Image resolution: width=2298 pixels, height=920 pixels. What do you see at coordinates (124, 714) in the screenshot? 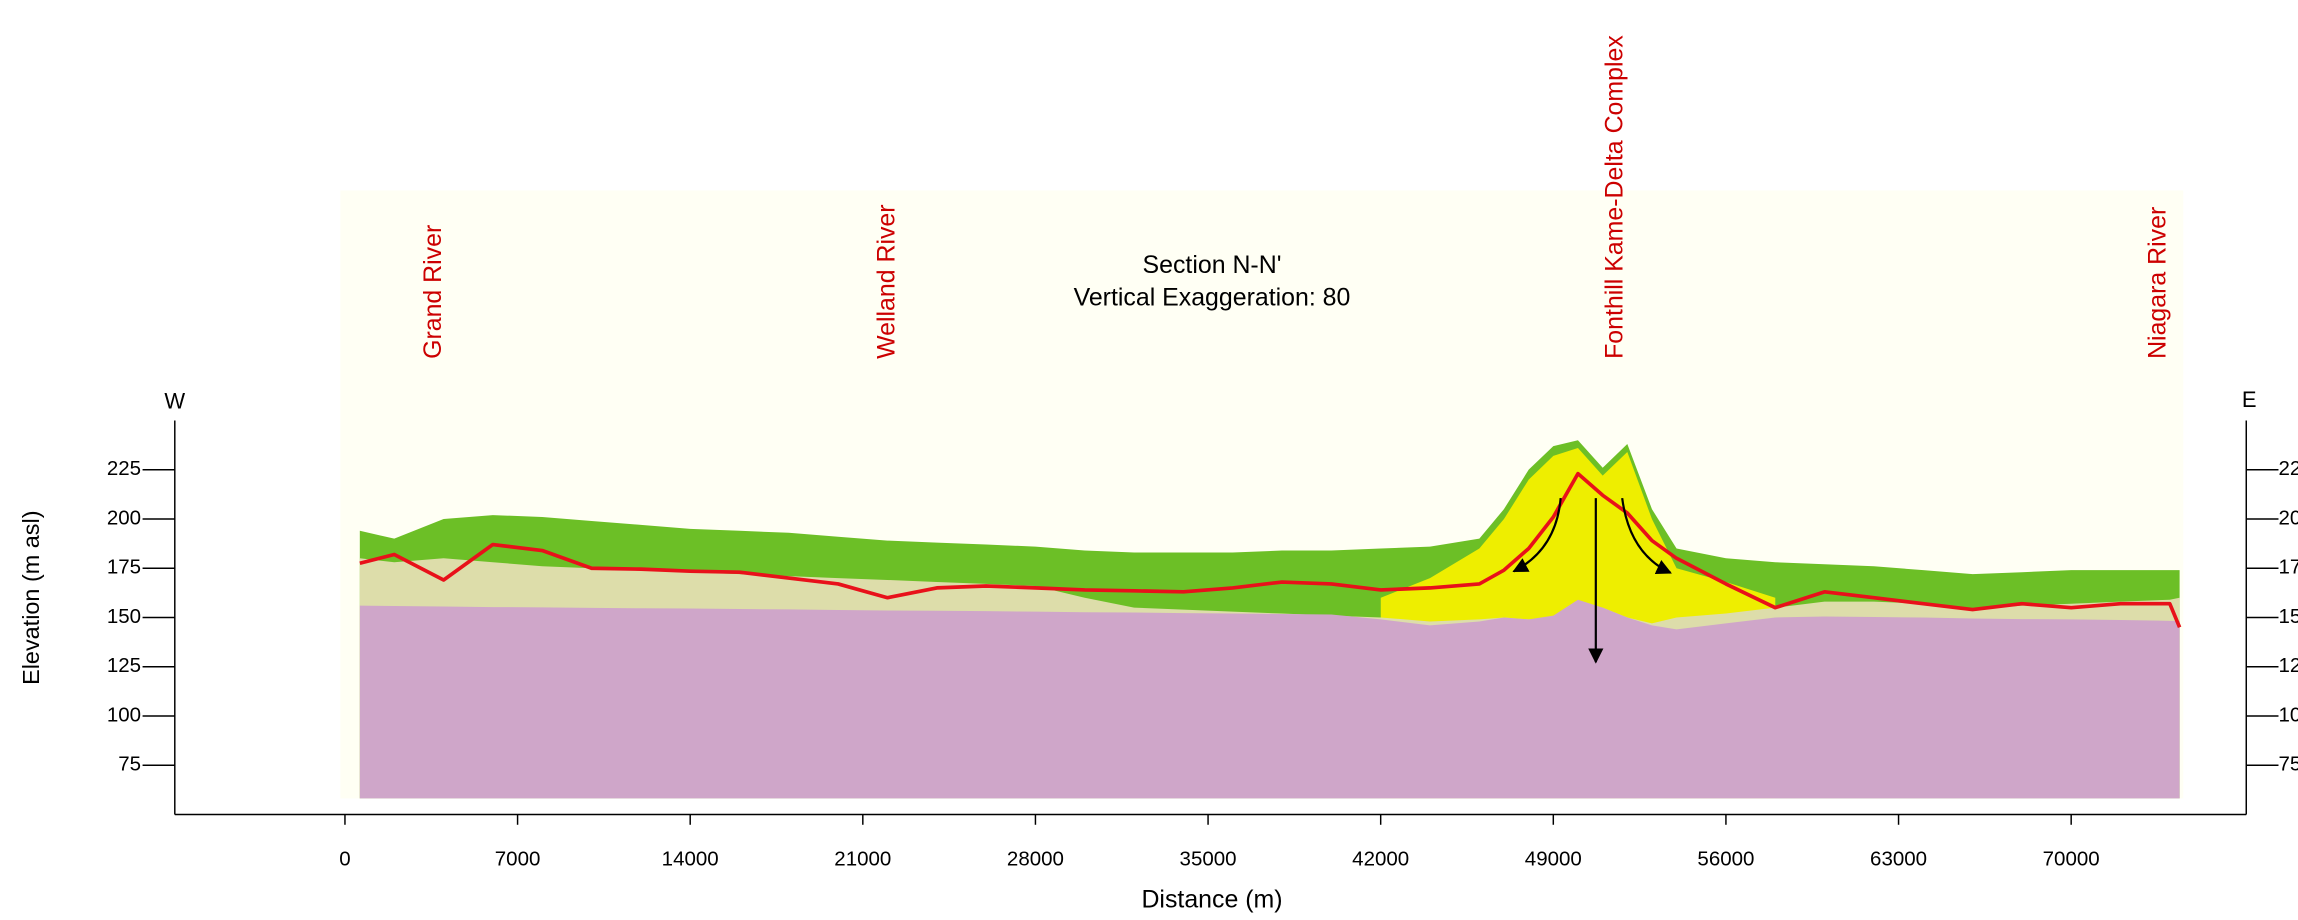
I see `y-tick-label: 100` at bounding box center [124, 714].